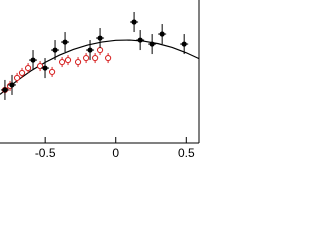 The height and width of the screenshot is (240, 320). I want to click on x-tick-label: 0.5, so click(186, 153).